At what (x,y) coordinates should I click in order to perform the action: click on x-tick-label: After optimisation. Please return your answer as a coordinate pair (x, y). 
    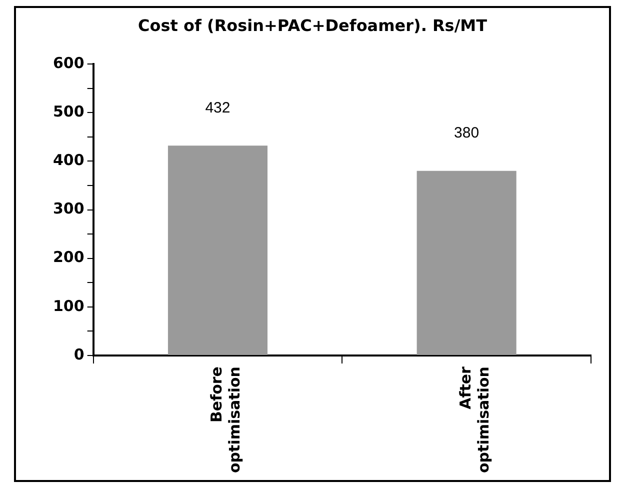
    Looking at the image, I should click on (474, 420).